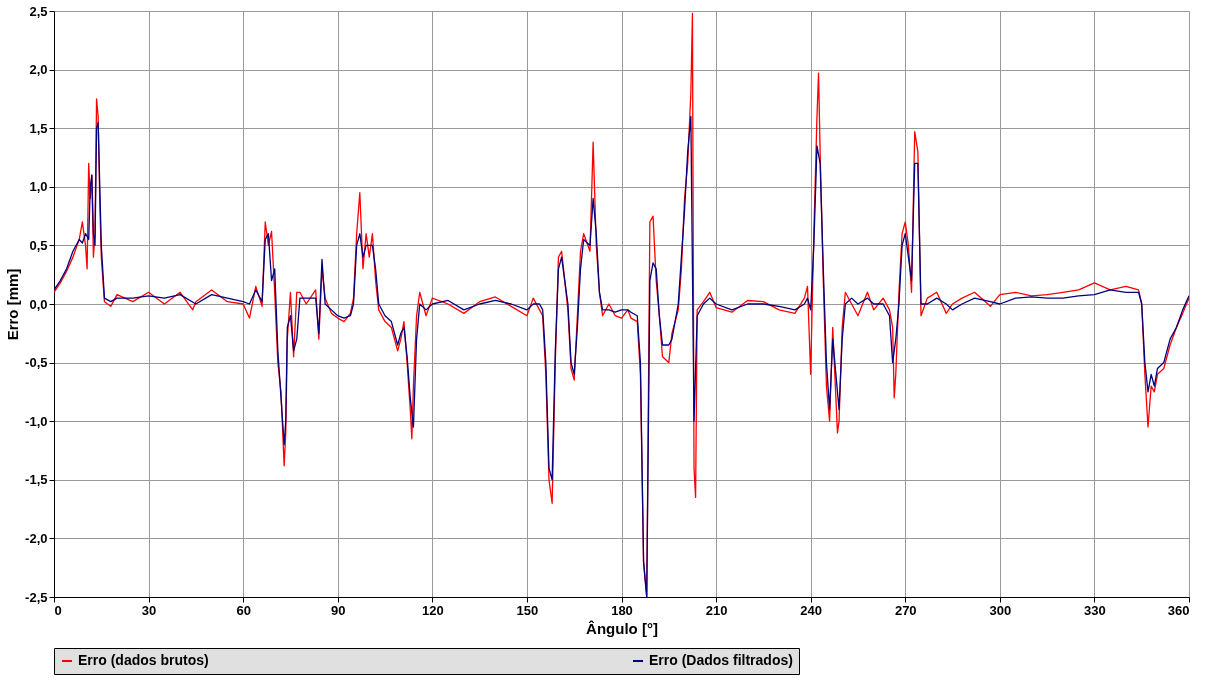  Describe the element at coordinates (1000, 610) in the screenshot. I see `x-tick-label: 300` at that location.